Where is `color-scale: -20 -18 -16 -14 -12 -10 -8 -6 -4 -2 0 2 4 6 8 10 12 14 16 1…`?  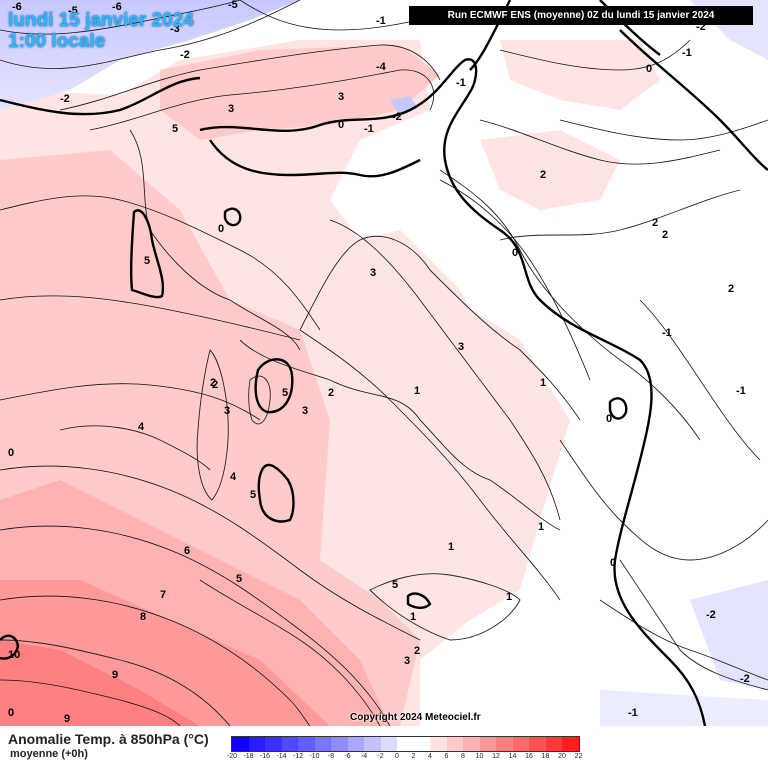
color-scale: -20 -18 -16 -14 -12 -10 -8 -6 -4 -2 0 2 4 6 8 10 12 14 16 1… is located at coordinates (404, 750).